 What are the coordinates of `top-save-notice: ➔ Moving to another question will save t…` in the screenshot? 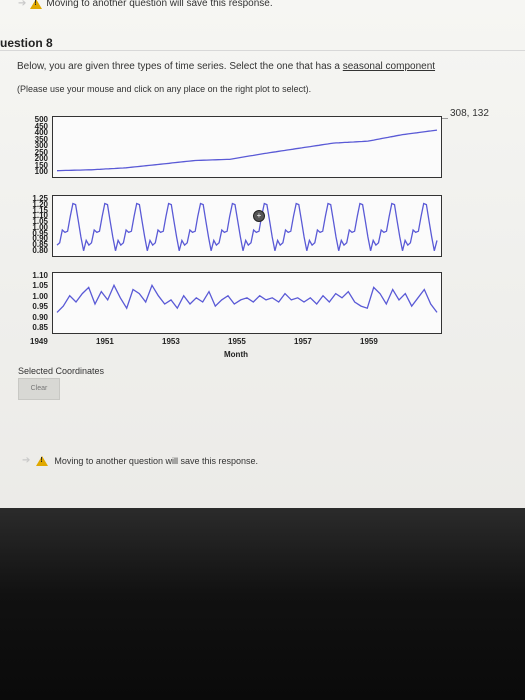 It's located at (145, 4).